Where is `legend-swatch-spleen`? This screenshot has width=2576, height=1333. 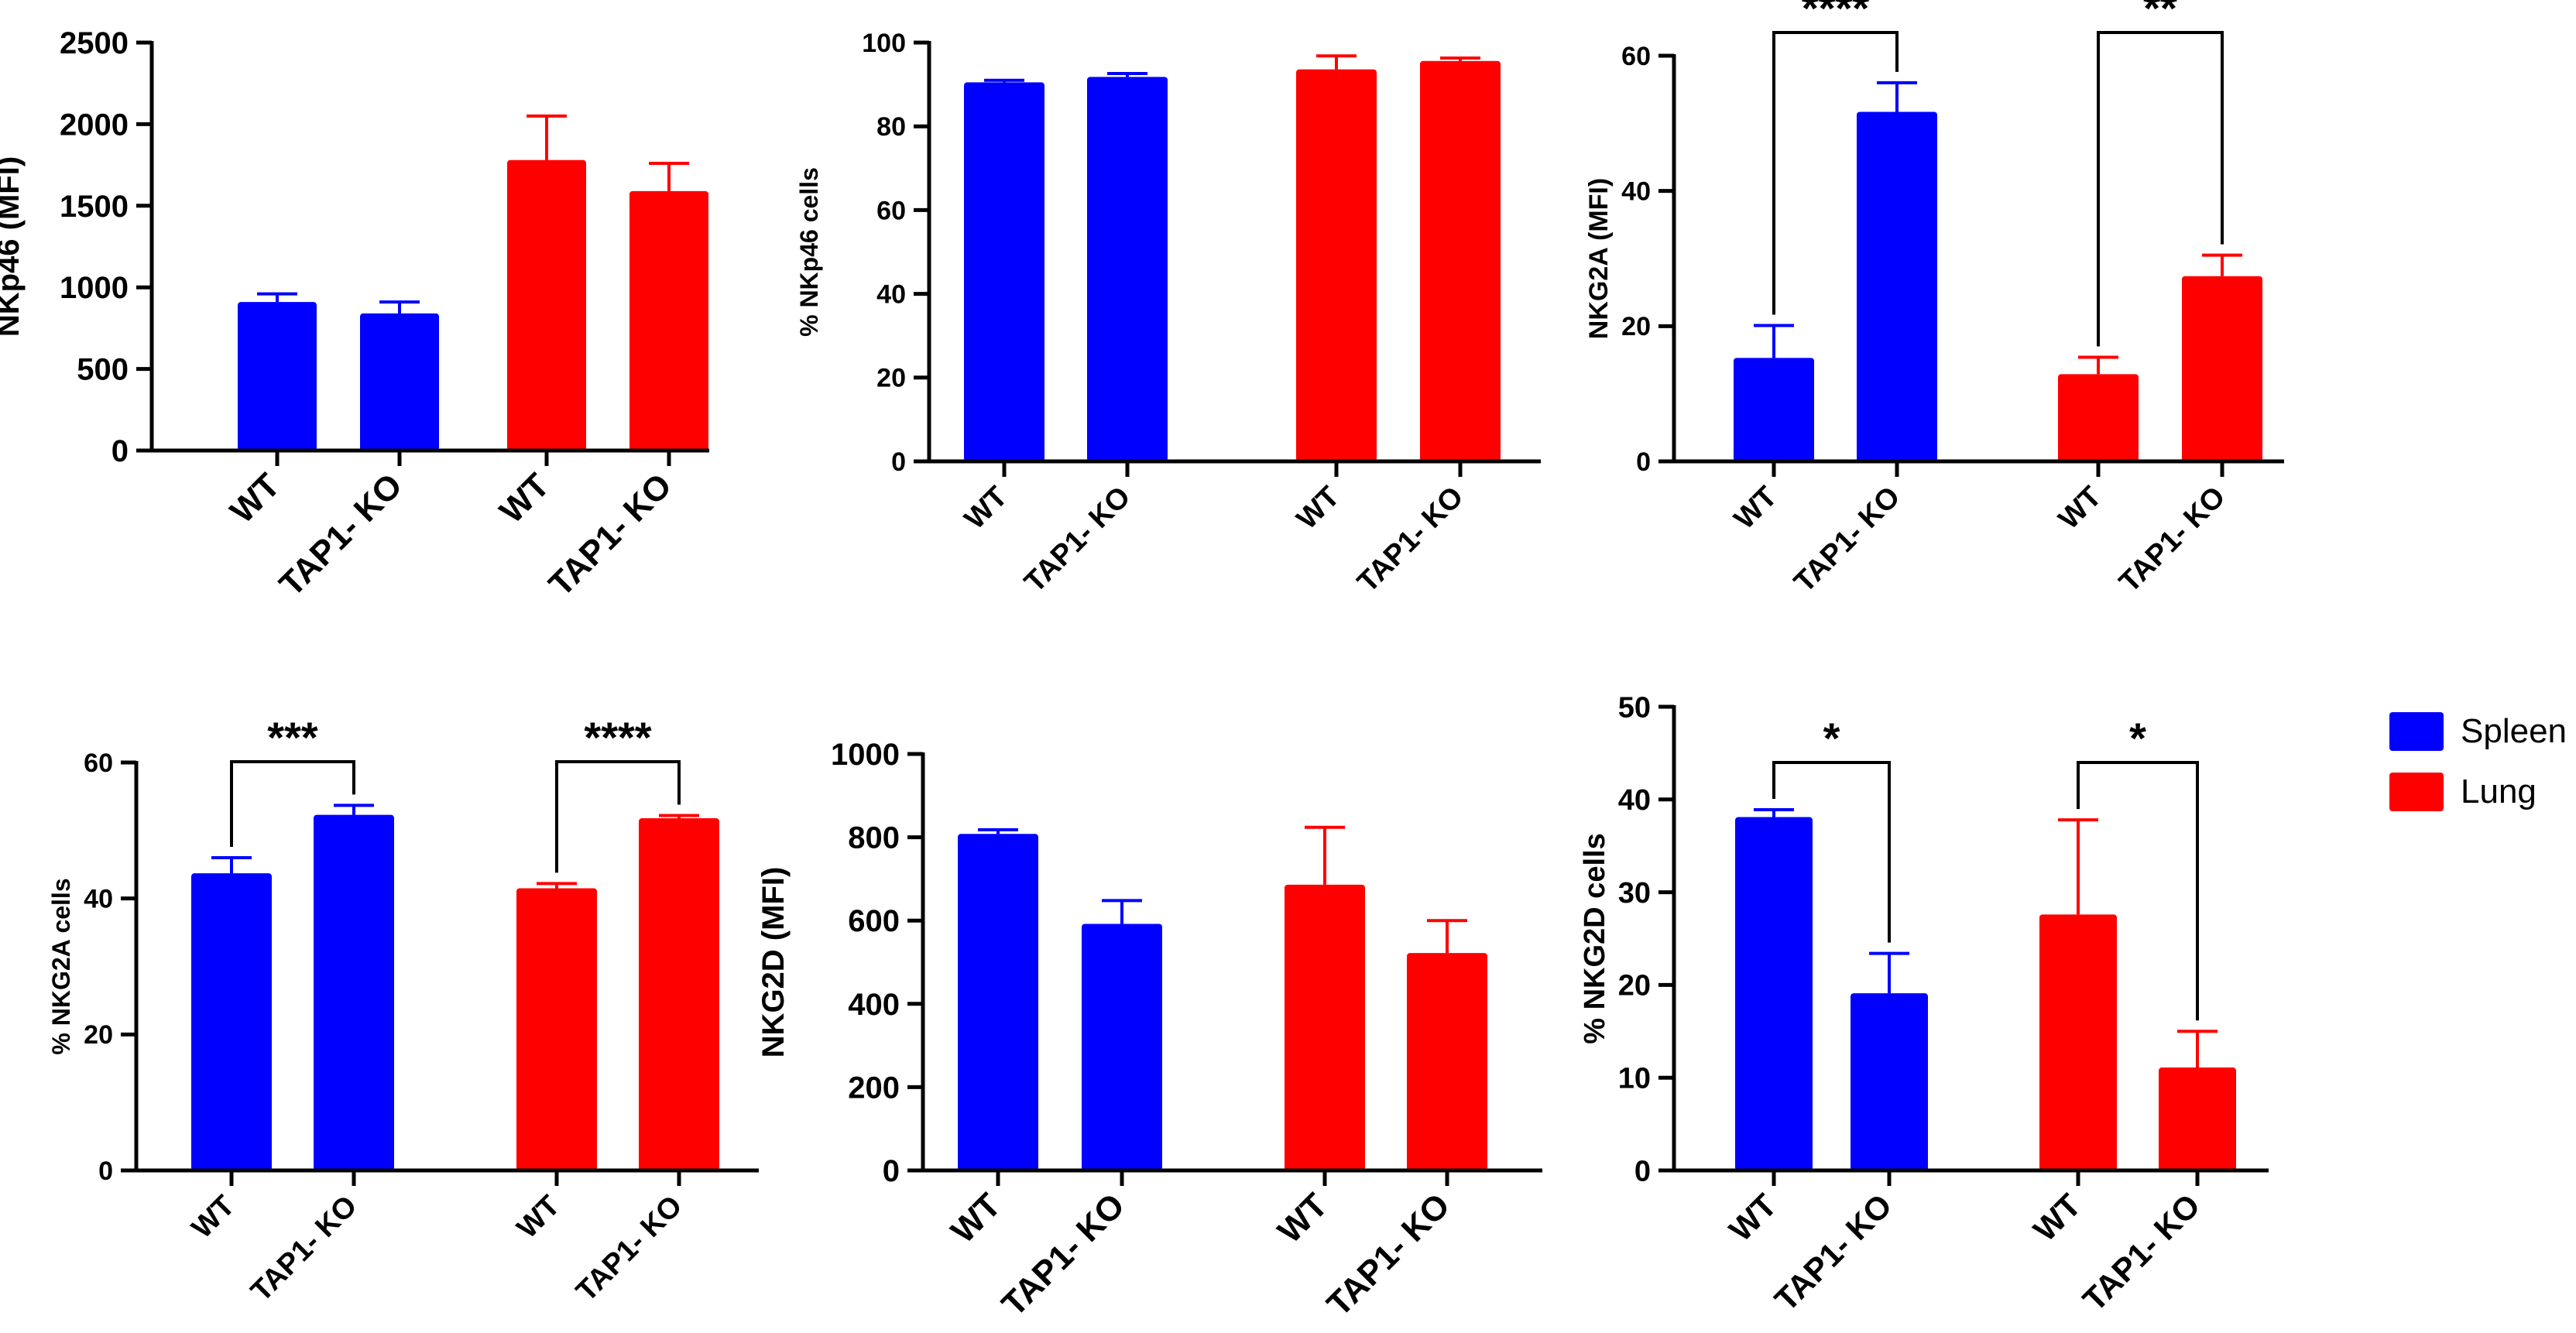
legend-swatch-spleen is located at coordinates (2416, 731).